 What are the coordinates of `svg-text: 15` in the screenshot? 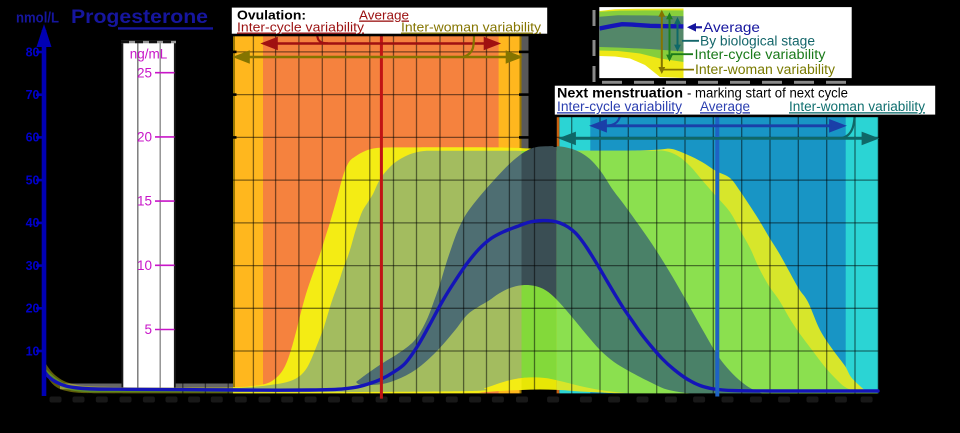 It's located at (144, 201).